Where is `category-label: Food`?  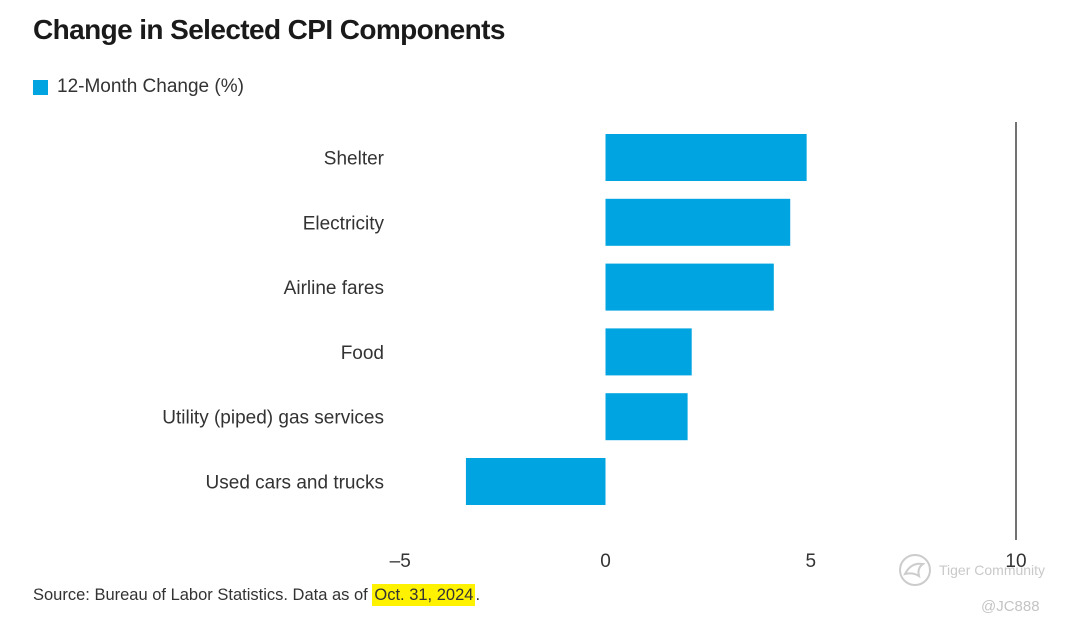
category-label: Food is located at coordinates (362, 353).